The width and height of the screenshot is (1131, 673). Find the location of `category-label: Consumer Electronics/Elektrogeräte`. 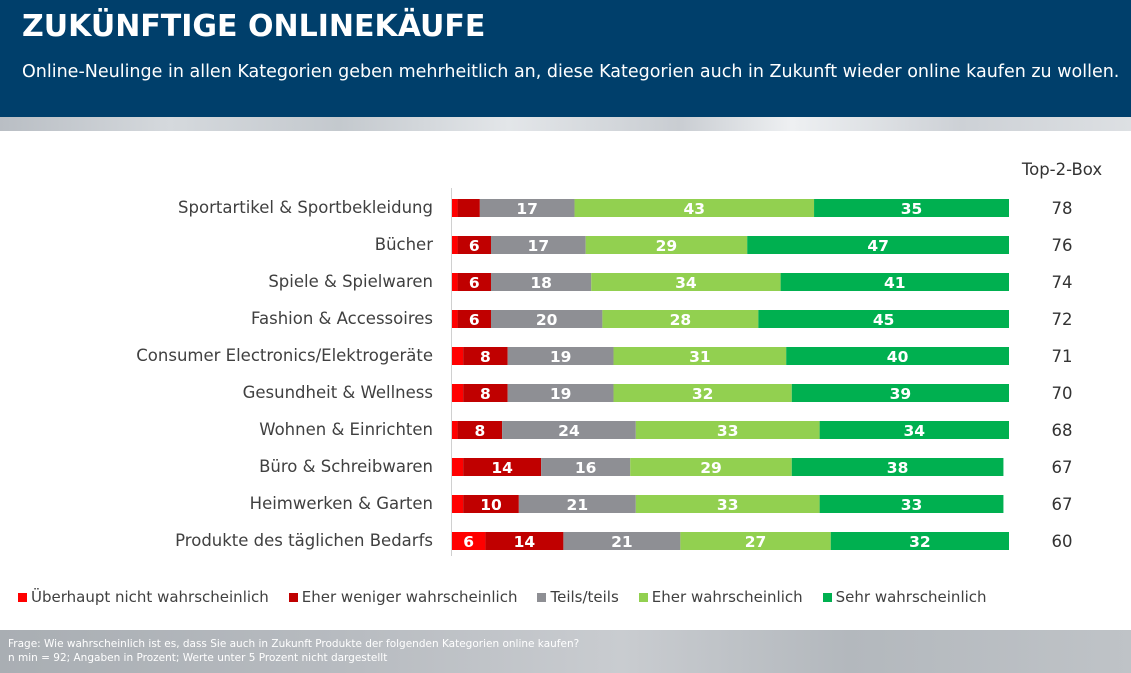

category-label: Consumer Electronics/Elektrogeräte is located at coordinates (284, 355).